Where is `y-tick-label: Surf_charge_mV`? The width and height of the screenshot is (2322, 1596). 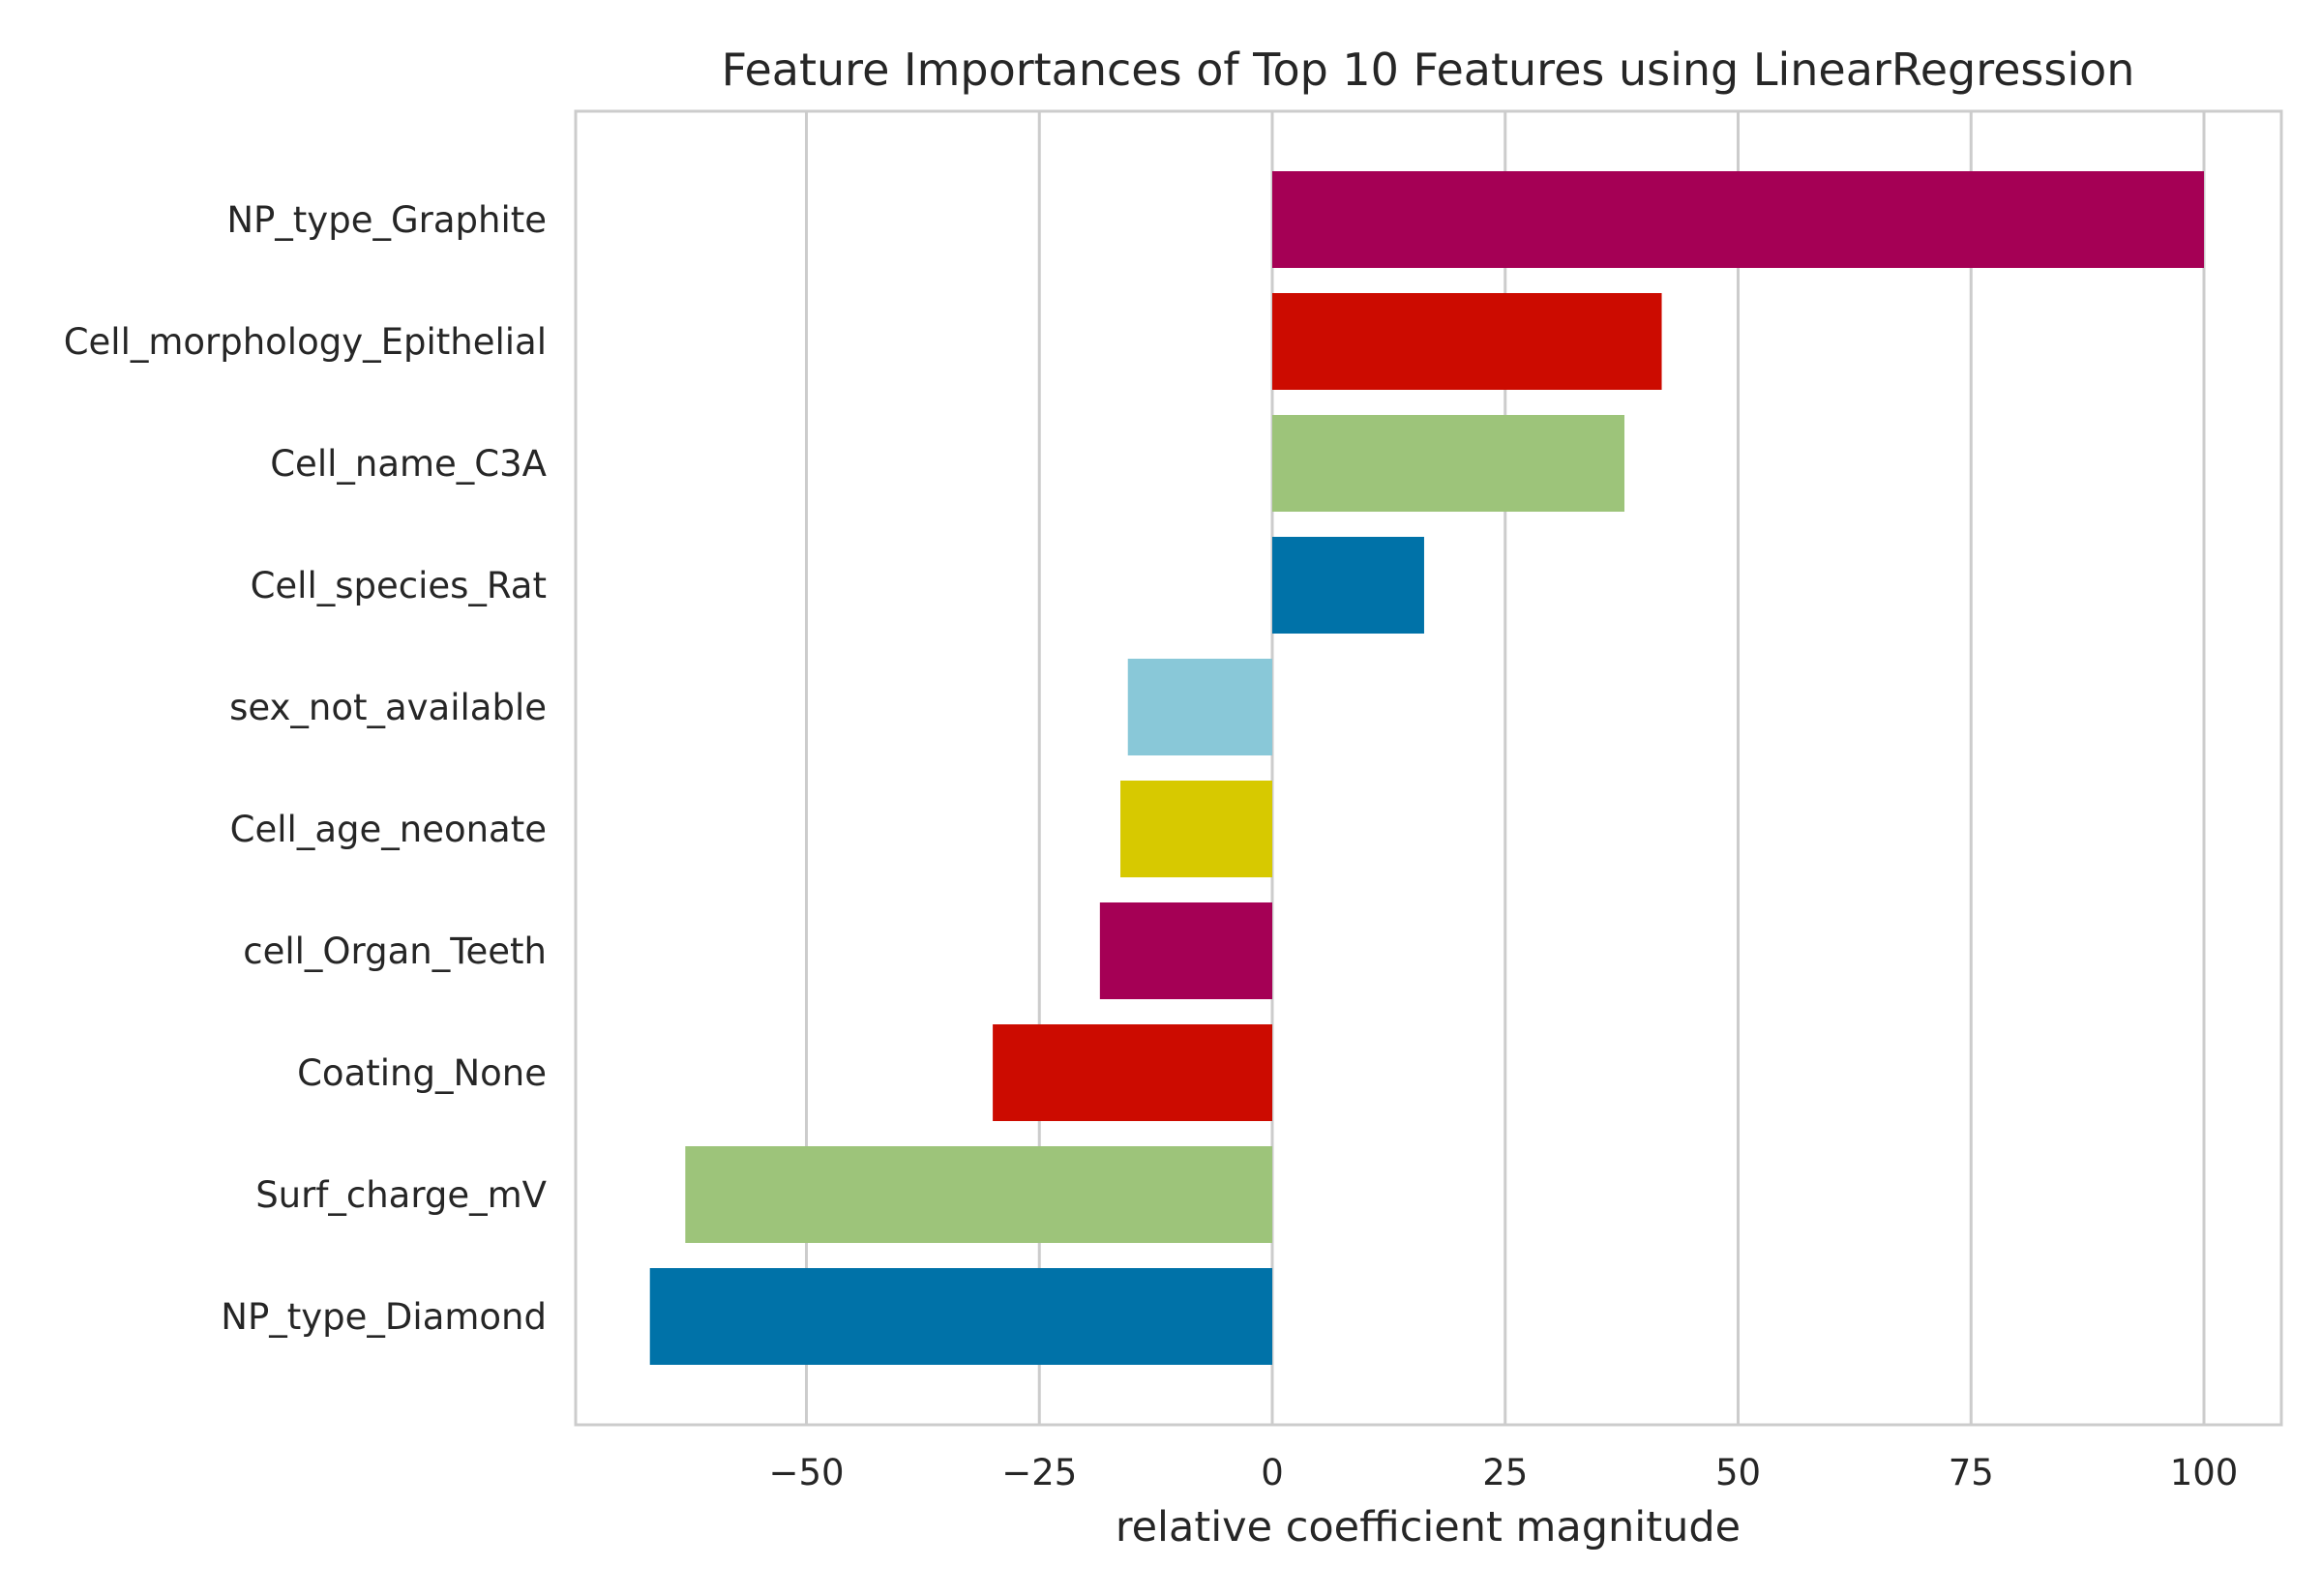
y-tick-label: Surf_charge_mV is located at coordinates (401, 1195).